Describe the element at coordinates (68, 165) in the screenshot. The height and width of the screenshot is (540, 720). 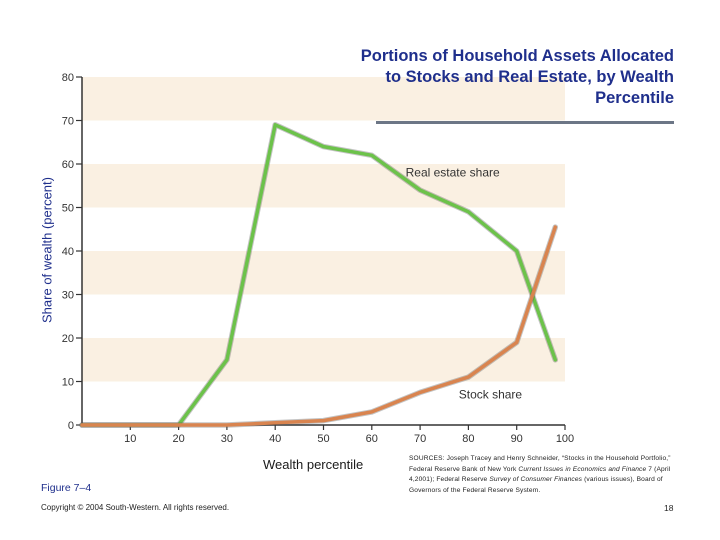
I see `y-tick-label: 60` at that location.